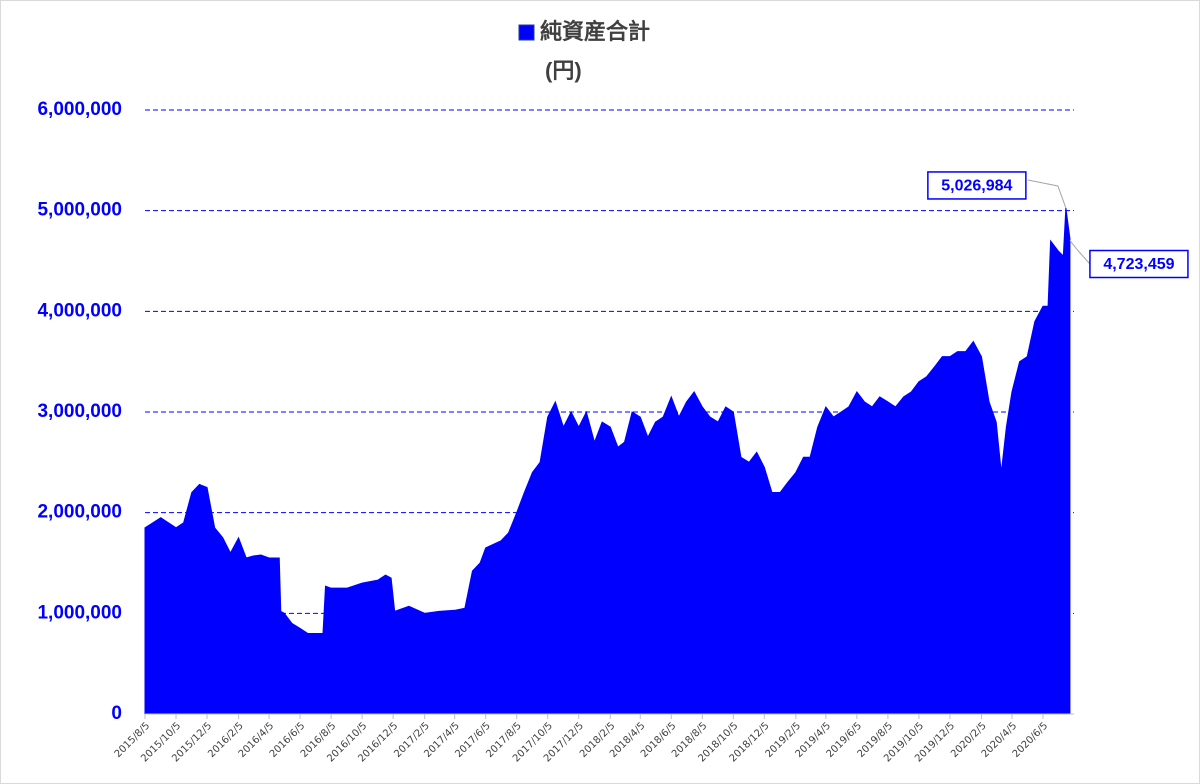 The image size is (1200, 784). Describe the element at coordinates (79, 109) in the screenshot. I see `y-tick-label: 6,000,000` at that location.